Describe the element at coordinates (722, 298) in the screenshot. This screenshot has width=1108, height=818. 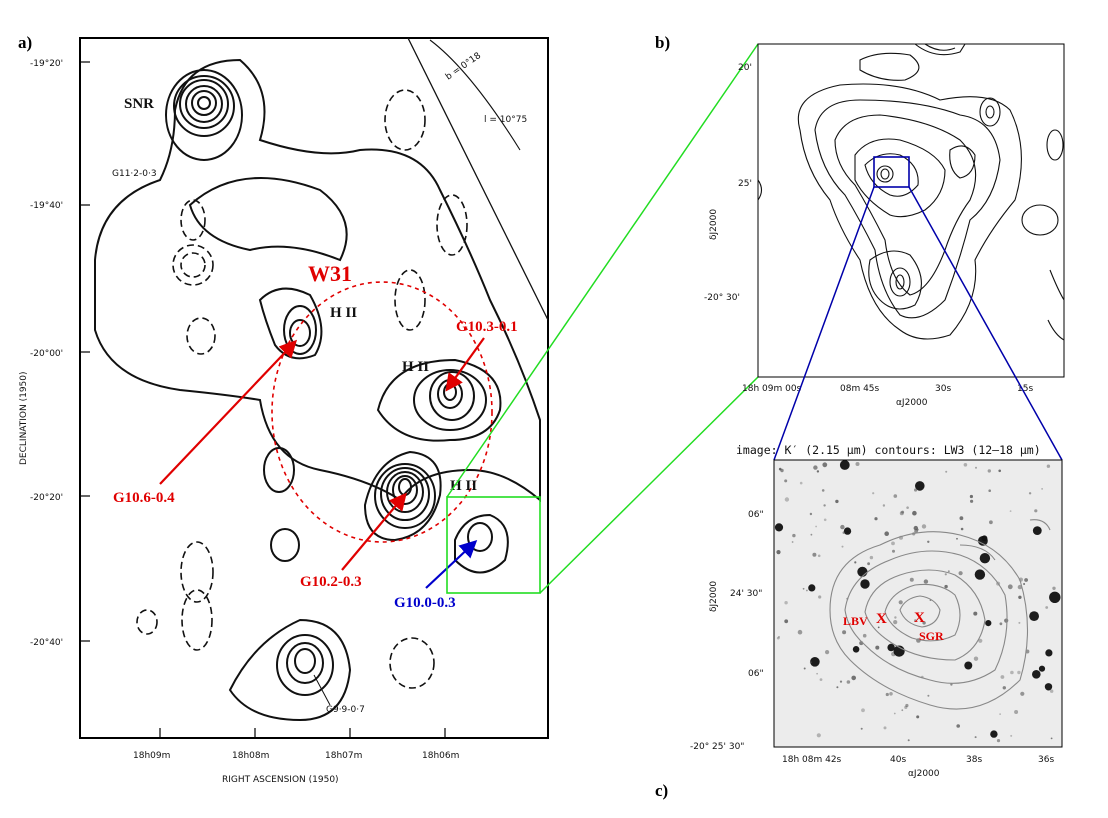
I see `ytick: -20° 30'` at that location.